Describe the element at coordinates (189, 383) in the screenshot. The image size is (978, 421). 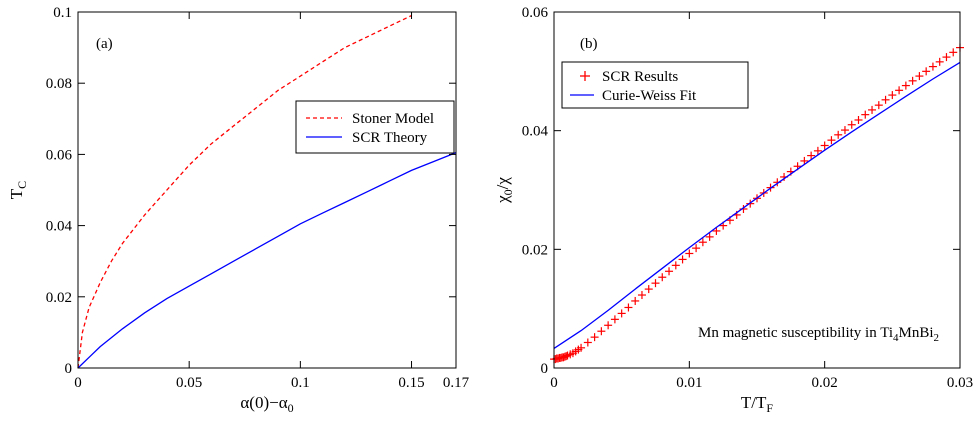
I see `panel-a-xtick-label: 0.05` at that location.